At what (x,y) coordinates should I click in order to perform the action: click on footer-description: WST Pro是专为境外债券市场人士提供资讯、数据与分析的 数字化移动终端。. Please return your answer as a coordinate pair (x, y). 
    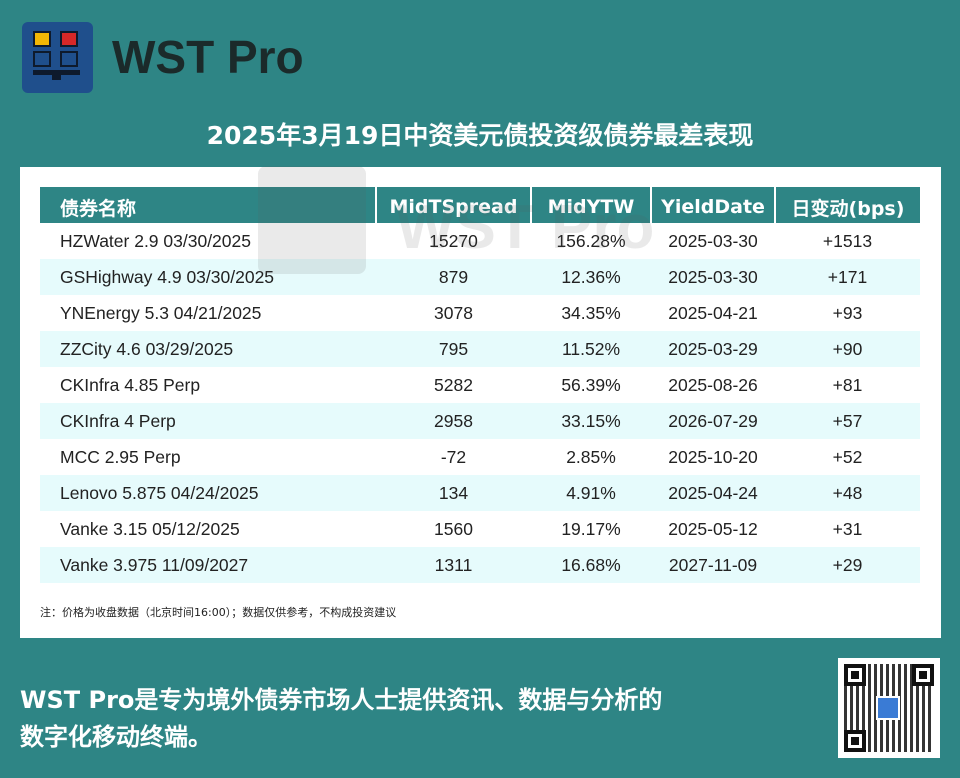
    Looking at the image, I should click on (341, 719).